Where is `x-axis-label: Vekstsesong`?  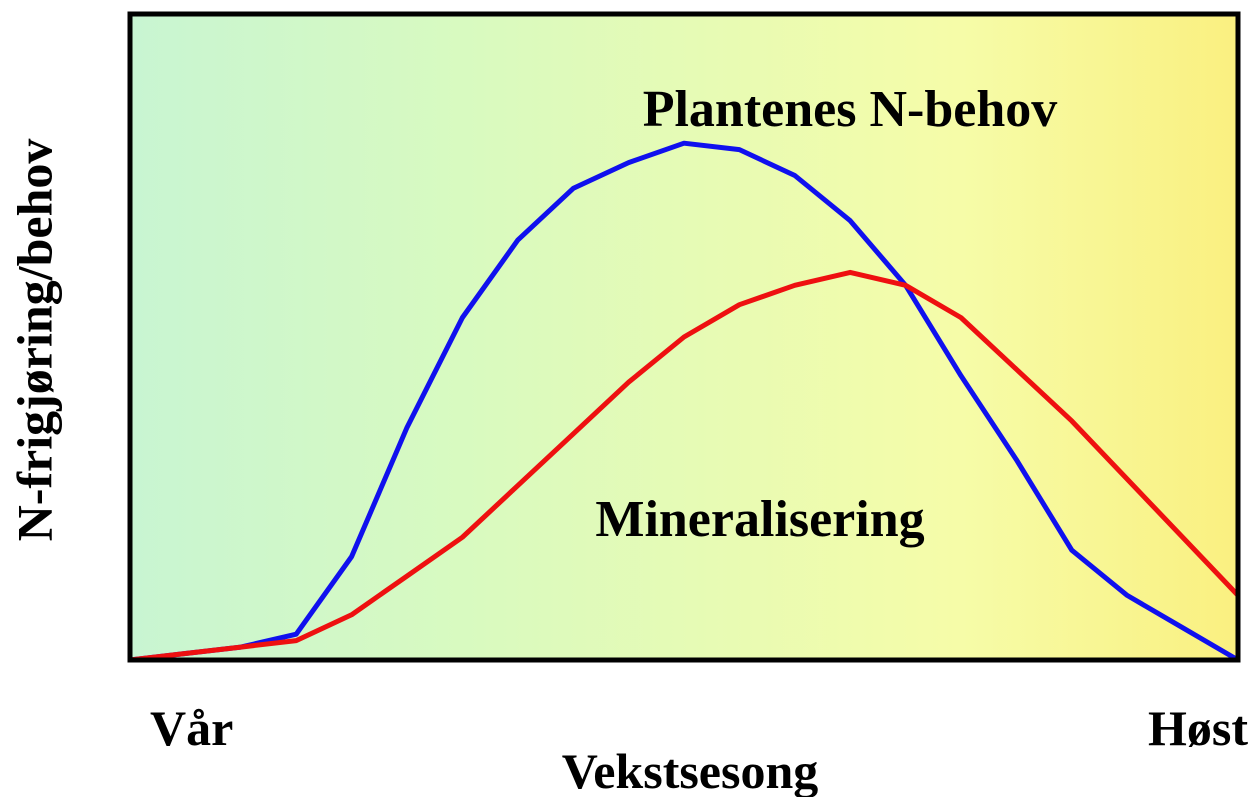 x-axis-label: Vekstsesong is located at coordinates (690, 770).